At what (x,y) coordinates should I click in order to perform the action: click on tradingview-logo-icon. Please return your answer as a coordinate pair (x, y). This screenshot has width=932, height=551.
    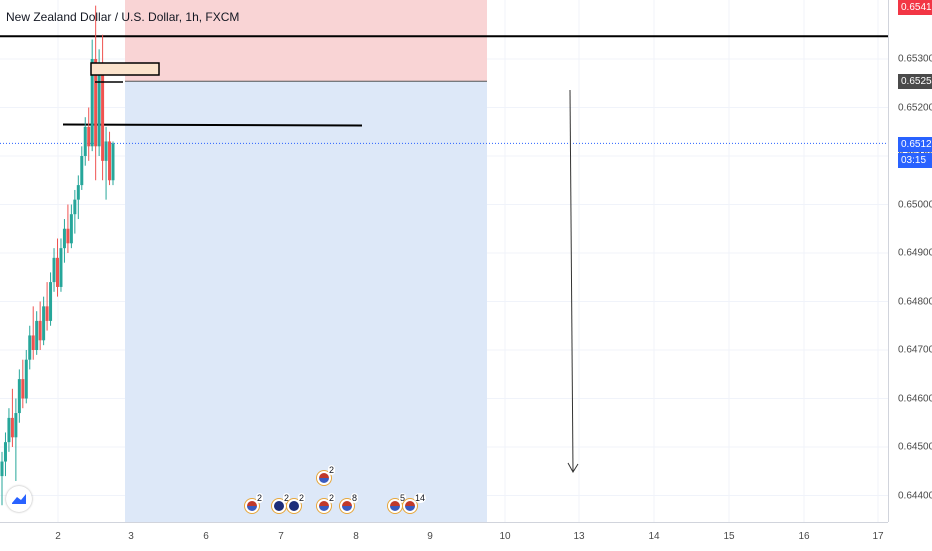
    Looking at the image, I should click on (19, 499).